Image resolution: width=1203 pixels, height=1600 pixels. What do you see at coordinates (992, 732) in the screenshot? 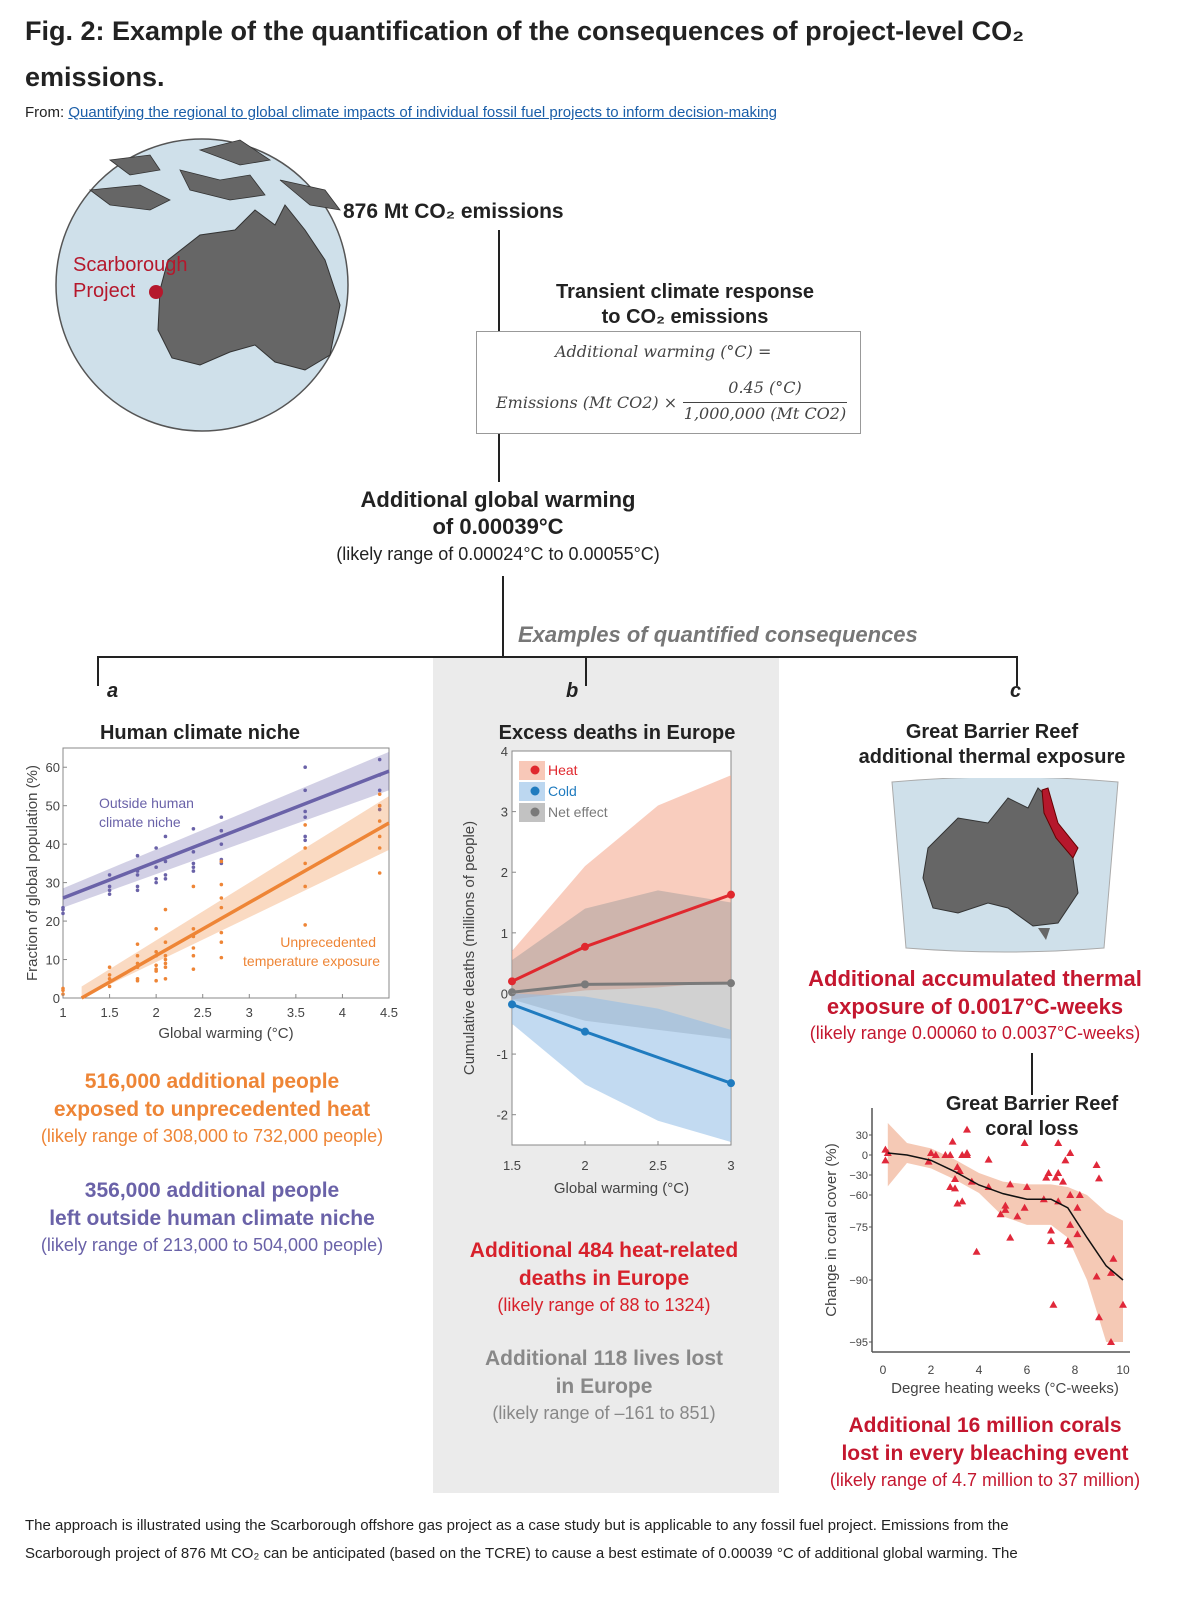
I see `panel-c-title-line: Great Barrier Reef` at bounding box center [992, 732].